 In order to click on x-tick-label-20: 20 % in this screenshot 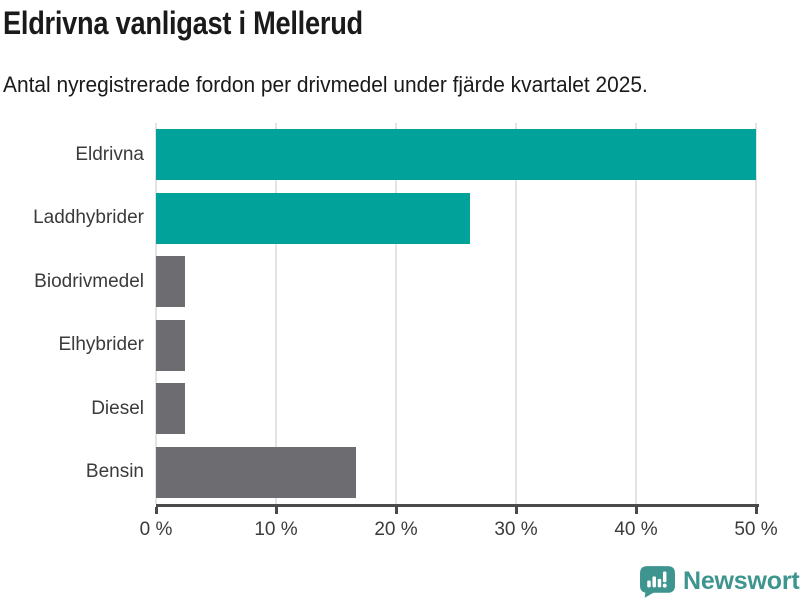, I will do `click(396, 529)`.